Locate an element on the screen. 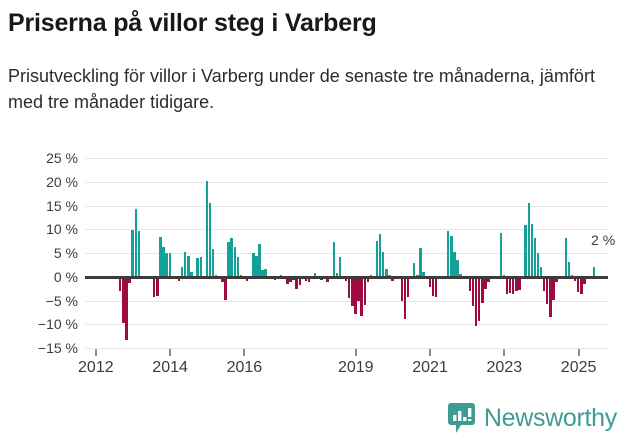 This screenshot has width=631, height=439. last-value-annotation: 2 % is located at coordinates (603, 240).